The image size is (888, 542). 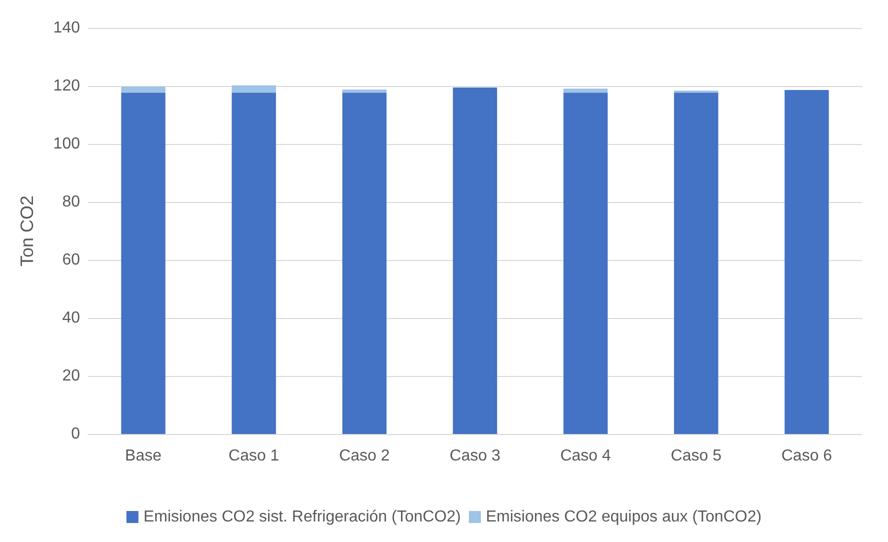 I want to click on y-tick-label: 80, so click(x=71, y=202).